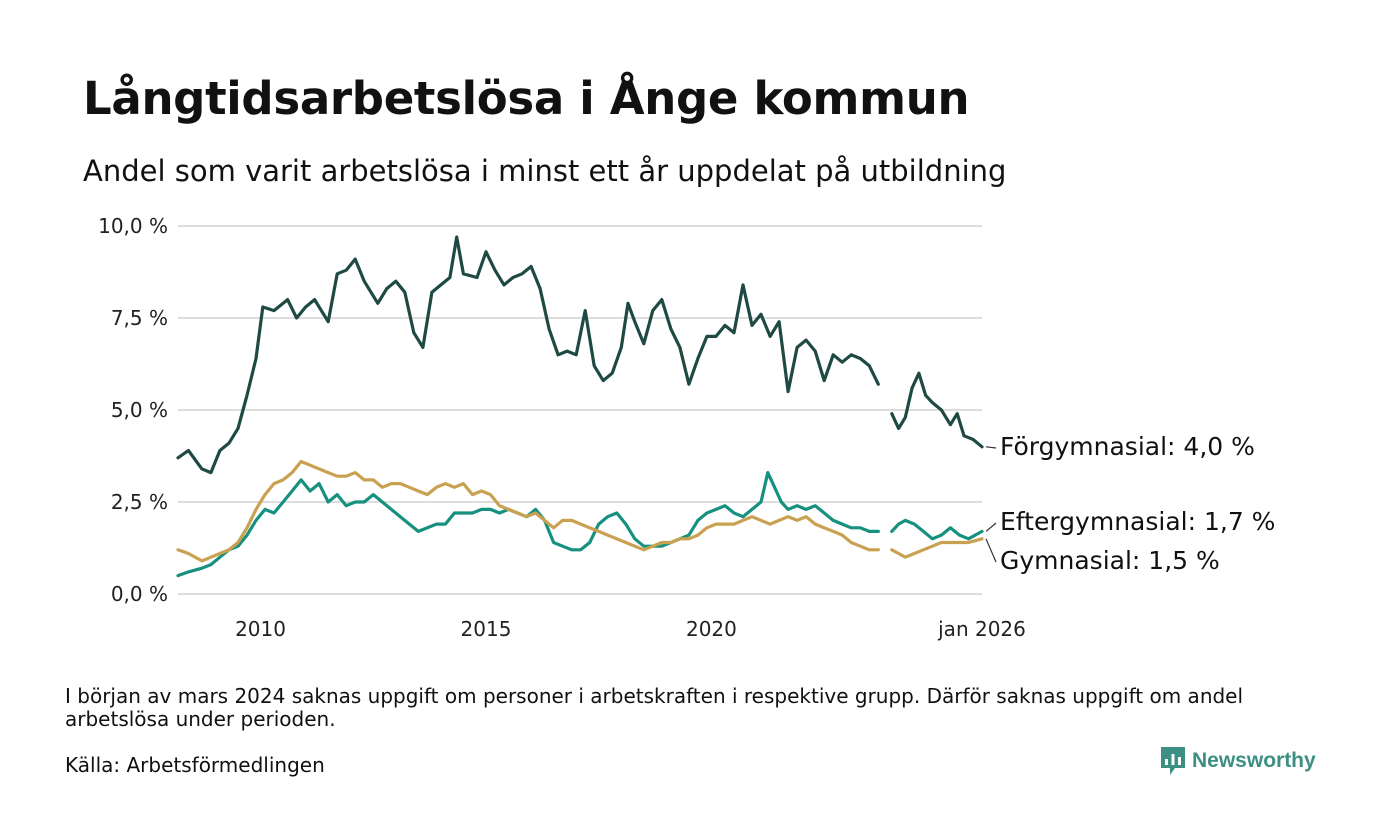  I want to click on y-axis-ticks: 0,0 % 2,5 % 5,0 % 7,5 % 10,0 %, so click(133, 410).